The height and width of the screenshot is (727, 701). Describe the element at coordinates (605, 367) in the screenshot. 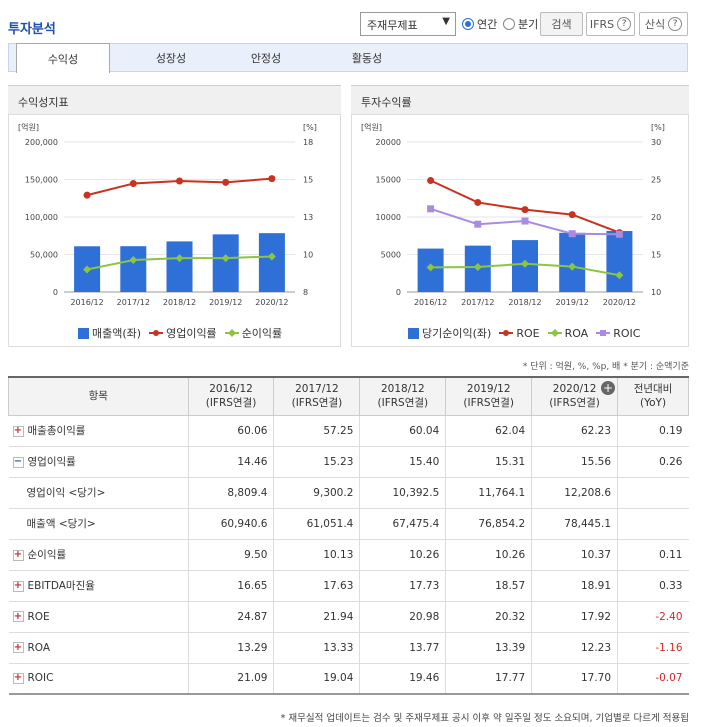

I see `unit-note: * 단위 : 억원, %, %p, 배 * 분기 : 순액기준` at that location.